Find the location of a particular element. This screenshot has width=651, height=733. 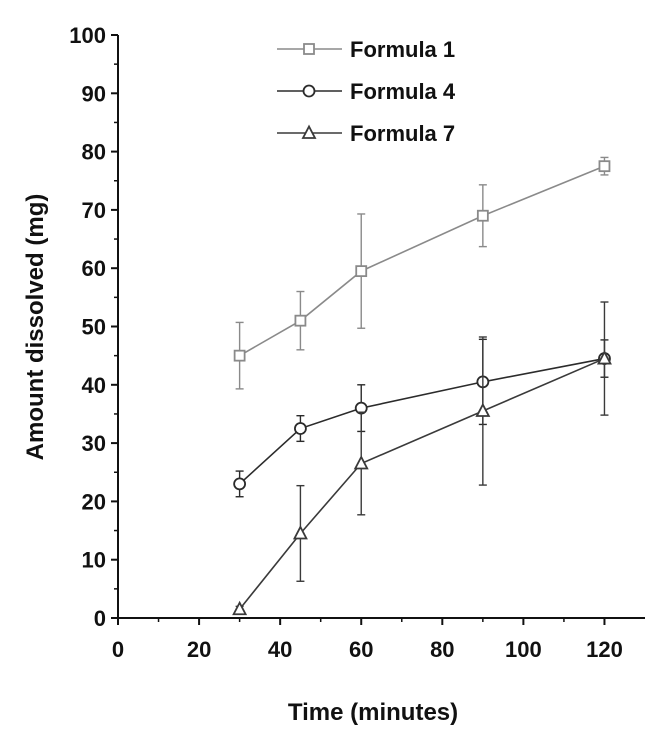

legend-entry-1: Formula 1 is located at coordinates (366, 49).